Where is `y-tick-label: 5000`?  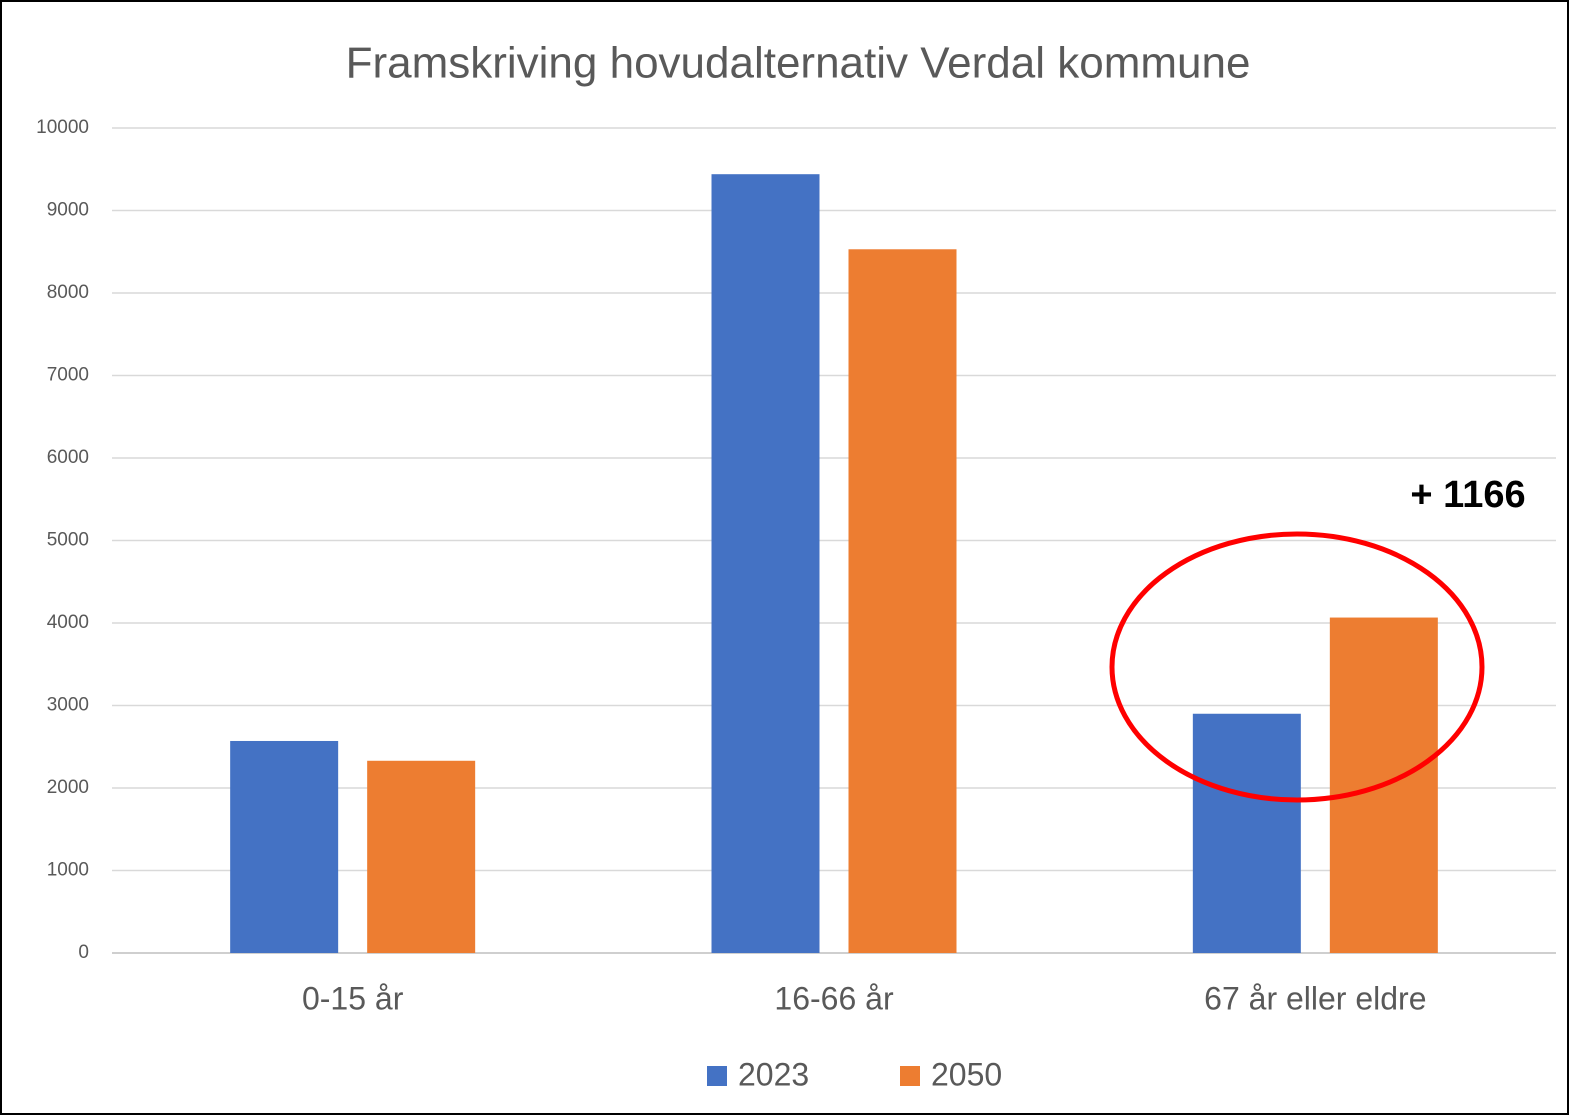 y-tick-label: 5000 is located at coordinates (68, 540).